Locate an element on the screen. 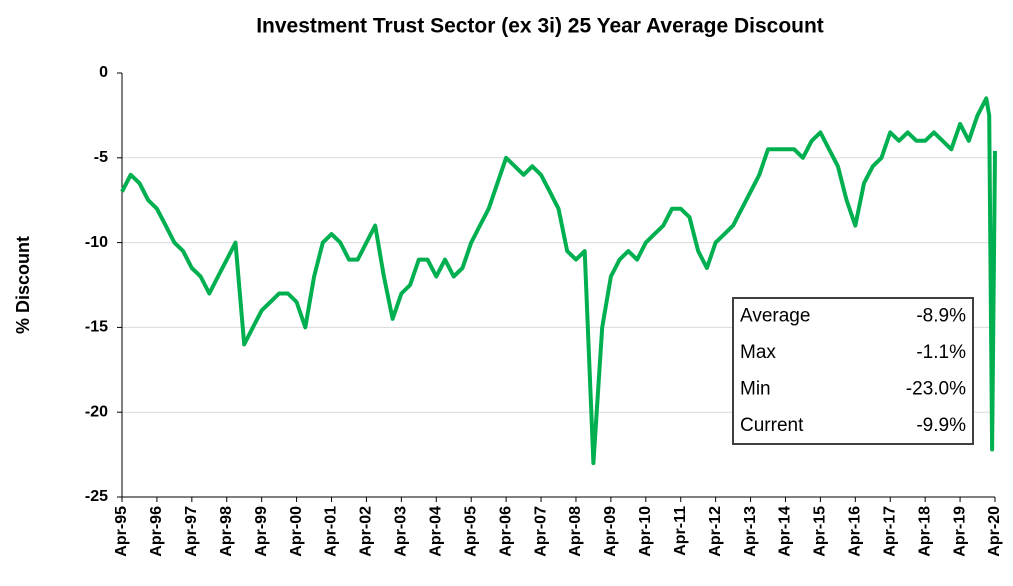 The image size is (1013, 586). stats-label: Average is located at coordinates (775, 315).